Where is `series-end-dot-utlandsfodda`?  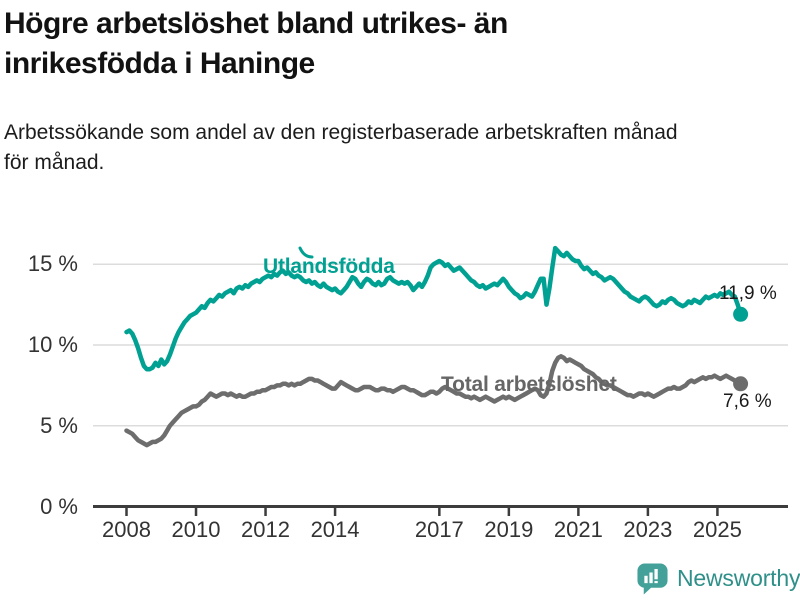
series-end-dot-utlandsfodda is located at coordinates (741, 314).